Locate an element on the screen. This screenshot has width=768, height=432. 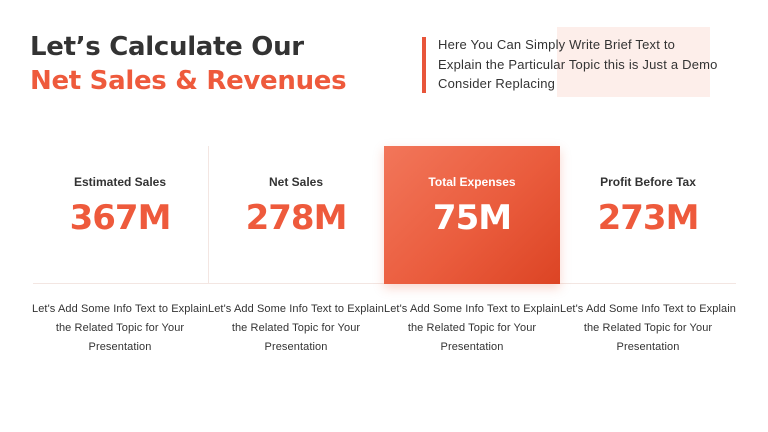
vertical-divider is located at coordinates (208, 215).